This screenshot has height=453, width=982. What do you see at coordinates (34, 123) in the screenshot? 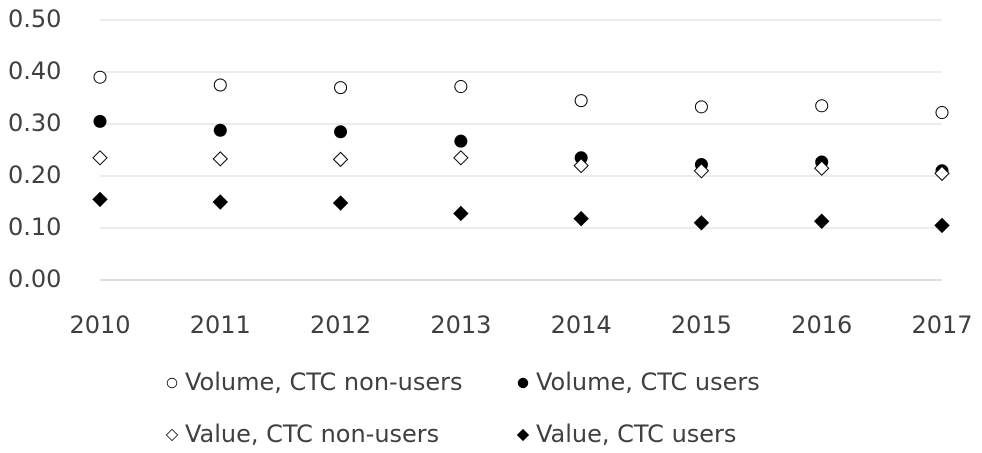
I see `y-tick-label: 0.30` at bounding box center [34, 123].